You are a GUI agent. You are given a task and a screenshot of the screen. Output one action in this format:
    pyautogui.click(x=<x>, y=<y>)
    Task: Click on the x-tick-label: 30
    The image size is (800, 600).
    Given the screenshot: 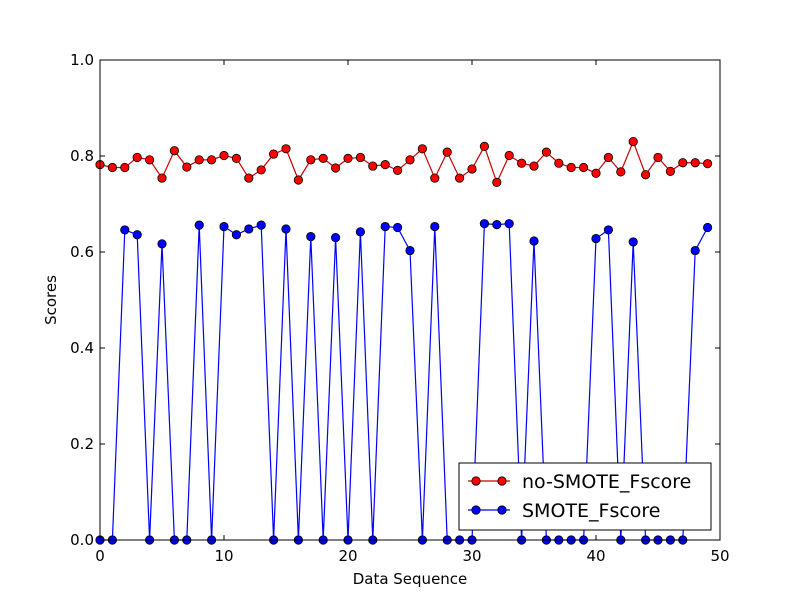 What is the action you would take?
    pyautogui.click(x=471, y=556)
    